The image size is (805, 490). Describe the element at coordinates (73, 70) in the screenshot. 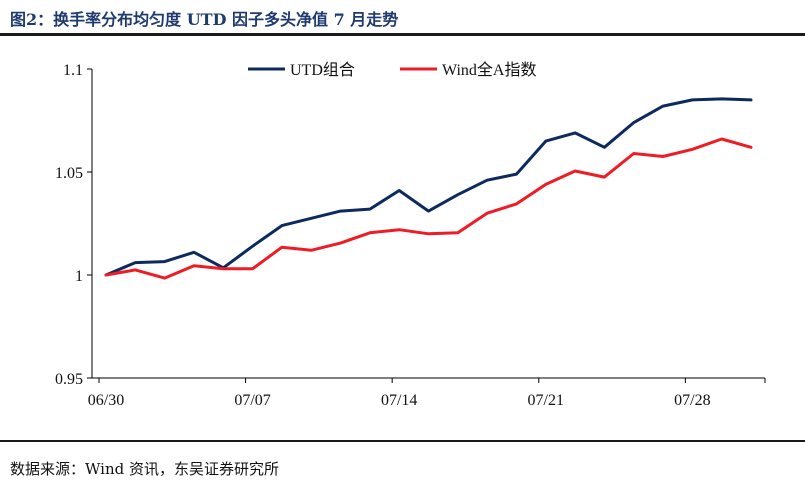

I see `y-tick-label: 1.1` at that location.